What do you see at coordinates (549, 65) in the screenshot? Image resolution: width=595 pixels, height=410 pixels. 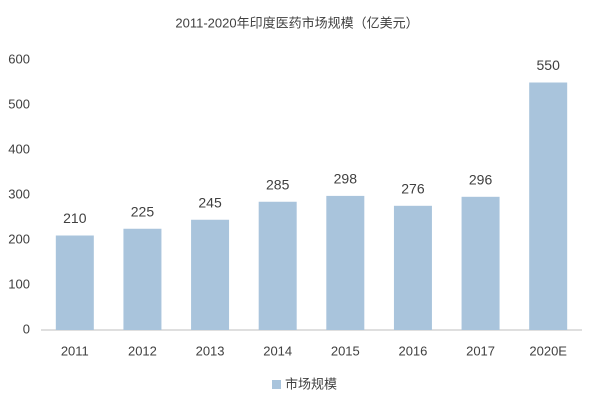 I see `data-label: 550` at bounding box center [549, 65].